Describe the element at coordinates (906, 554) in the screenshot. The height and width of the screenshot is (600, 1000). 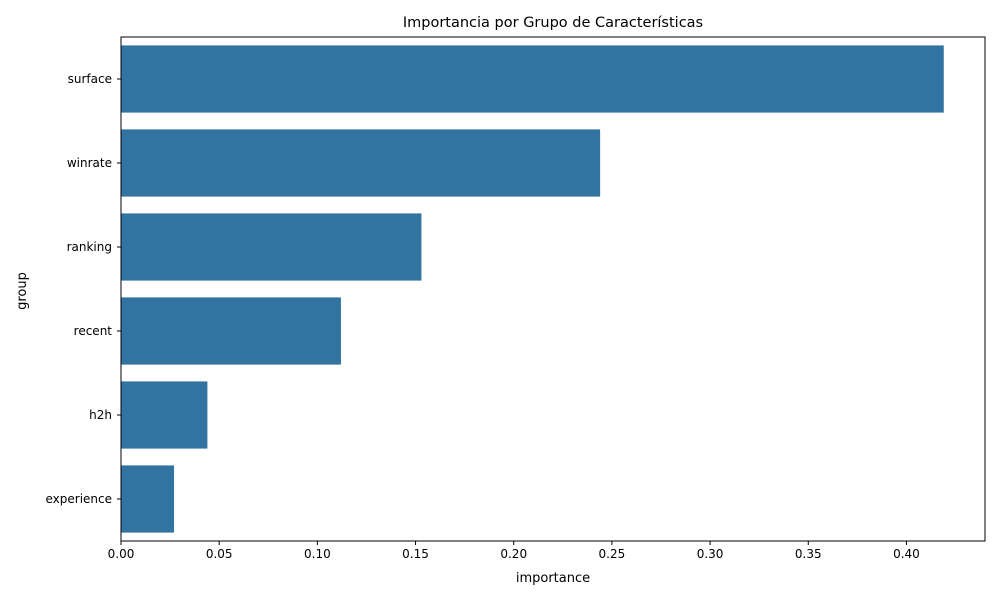
I see `x-tick-label: 0.40` at that location.